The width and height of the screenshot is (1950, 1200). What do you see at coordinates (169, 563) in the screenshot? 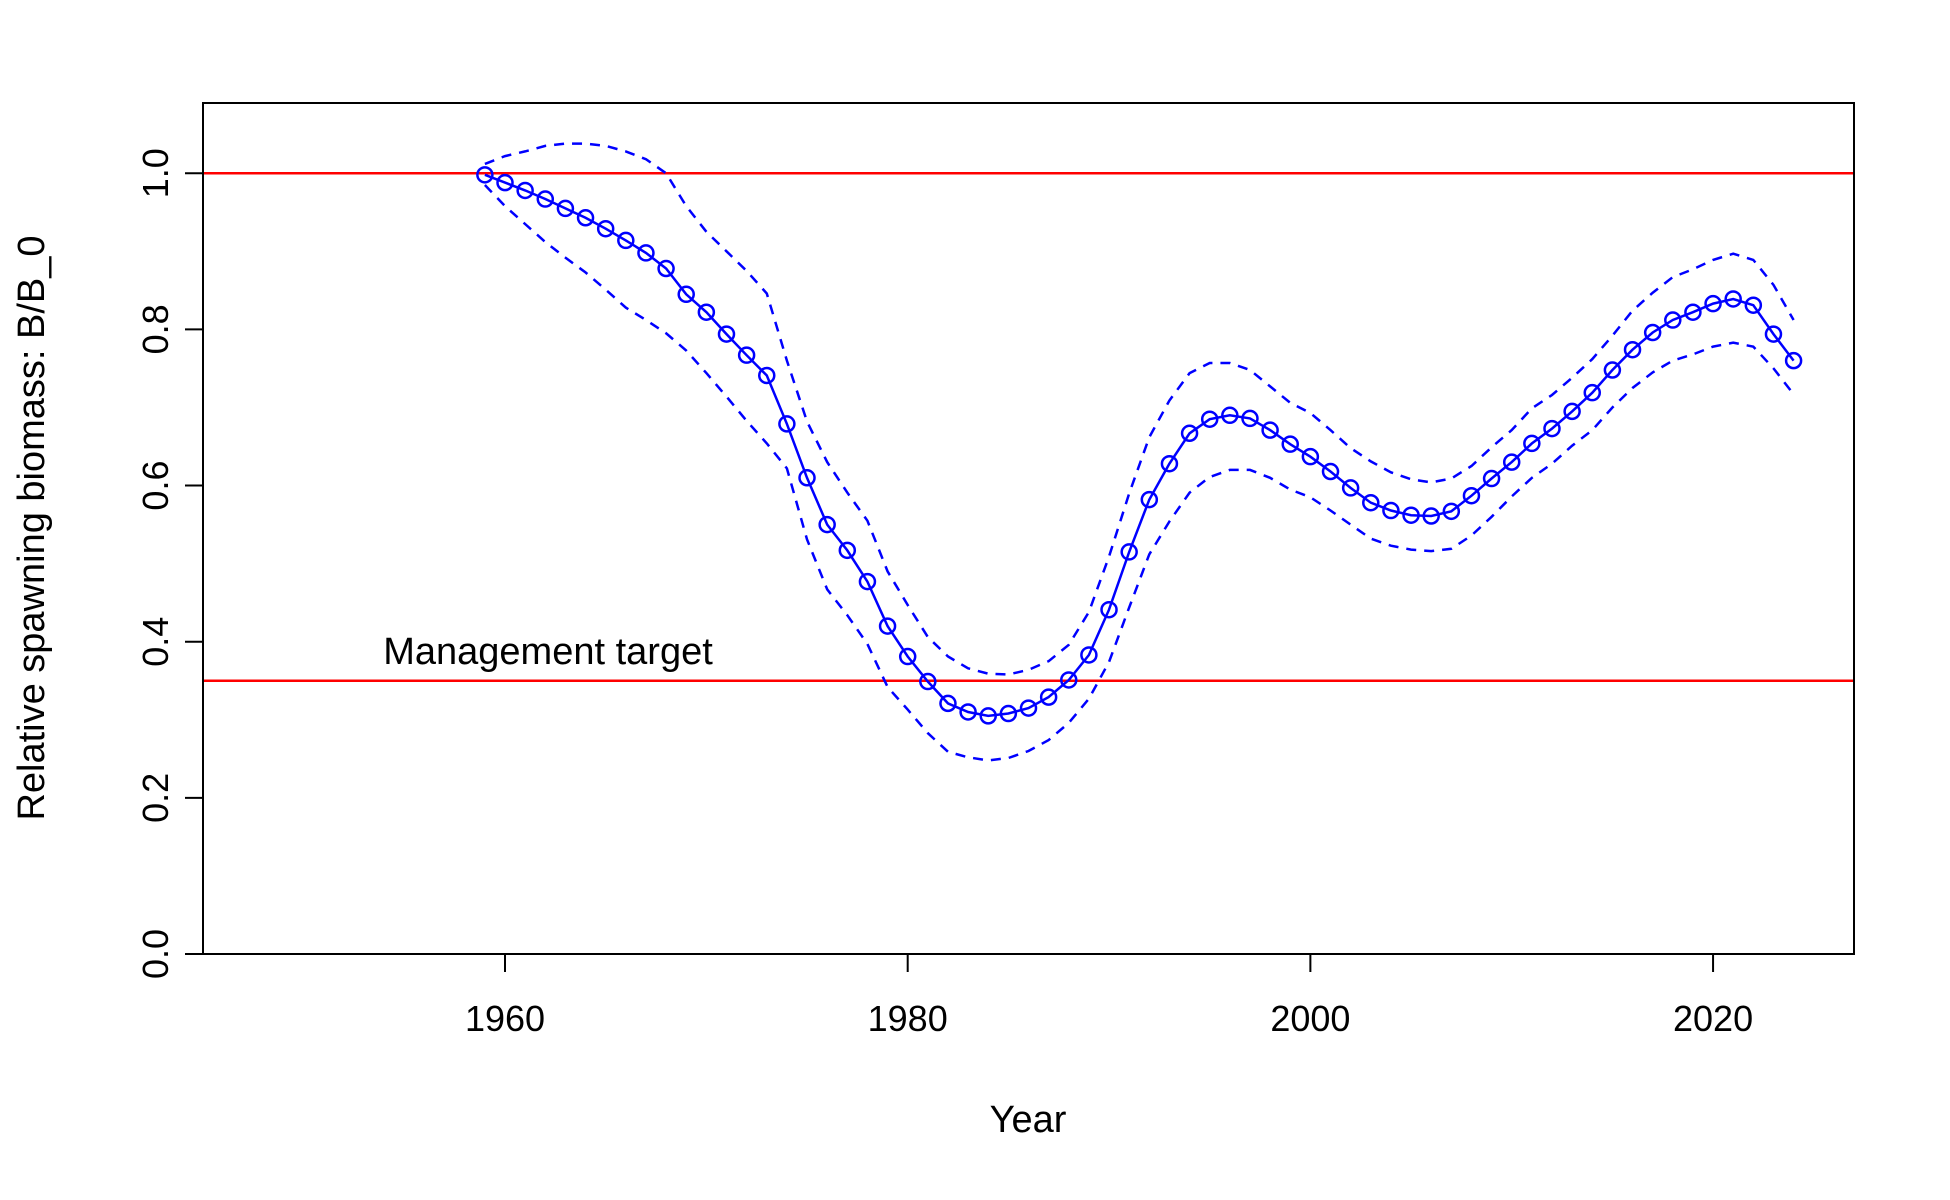
I see `y-axis: 0.0 0.2 0.4 0.6 0.8 1.0` at bounding box center [169, 563].